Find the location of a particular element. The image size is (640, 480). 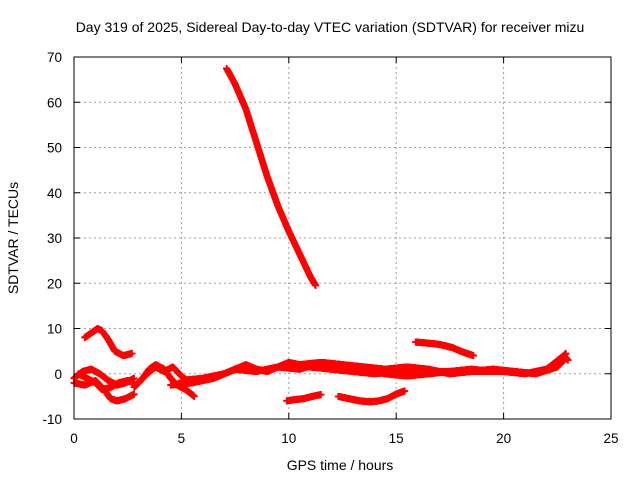

series-mid-band is located at coordinates (396, 369).